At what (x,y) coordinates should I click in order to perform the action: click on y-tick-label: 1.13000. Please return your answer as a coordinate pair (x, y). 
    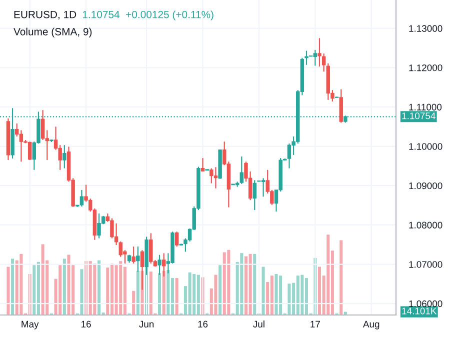
    Looking at the image, I should click on (425, 28).